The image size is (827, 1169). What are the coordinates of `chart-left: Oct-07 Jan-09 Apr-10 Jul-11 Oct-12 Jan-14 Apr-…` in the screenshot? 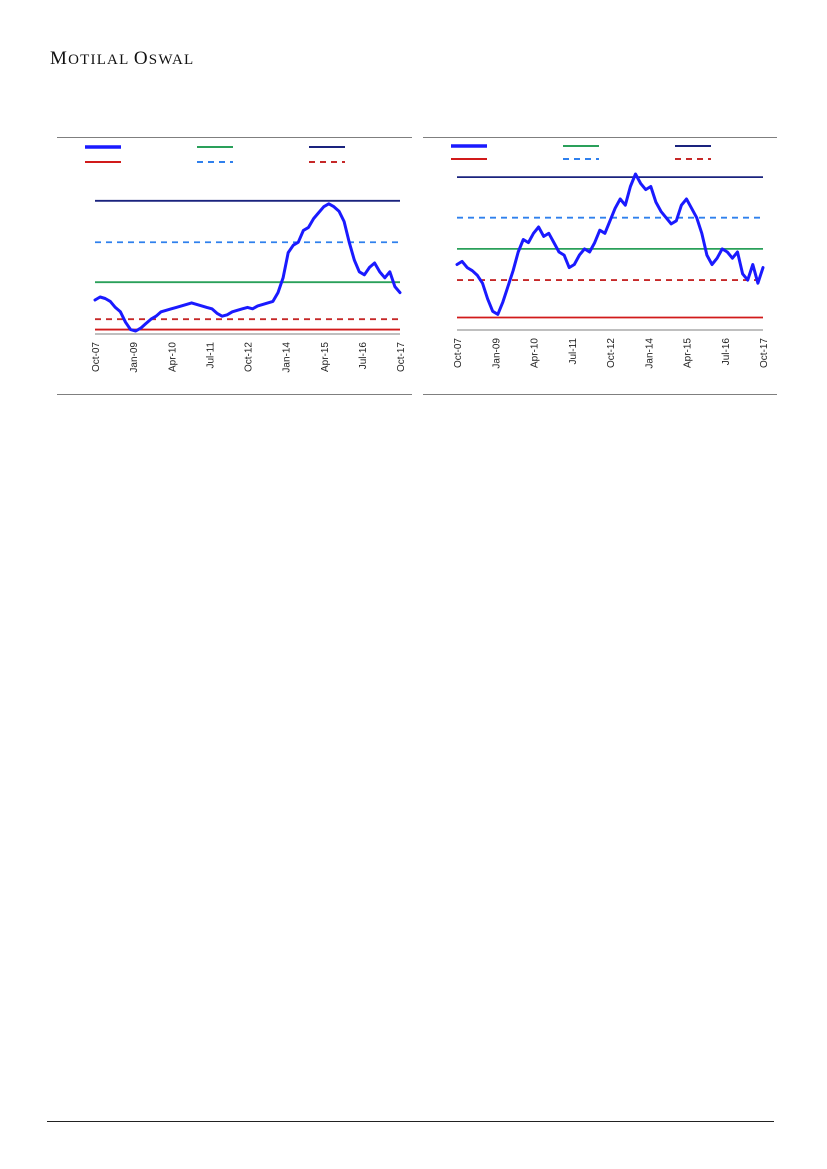 It's located at (246, 259).